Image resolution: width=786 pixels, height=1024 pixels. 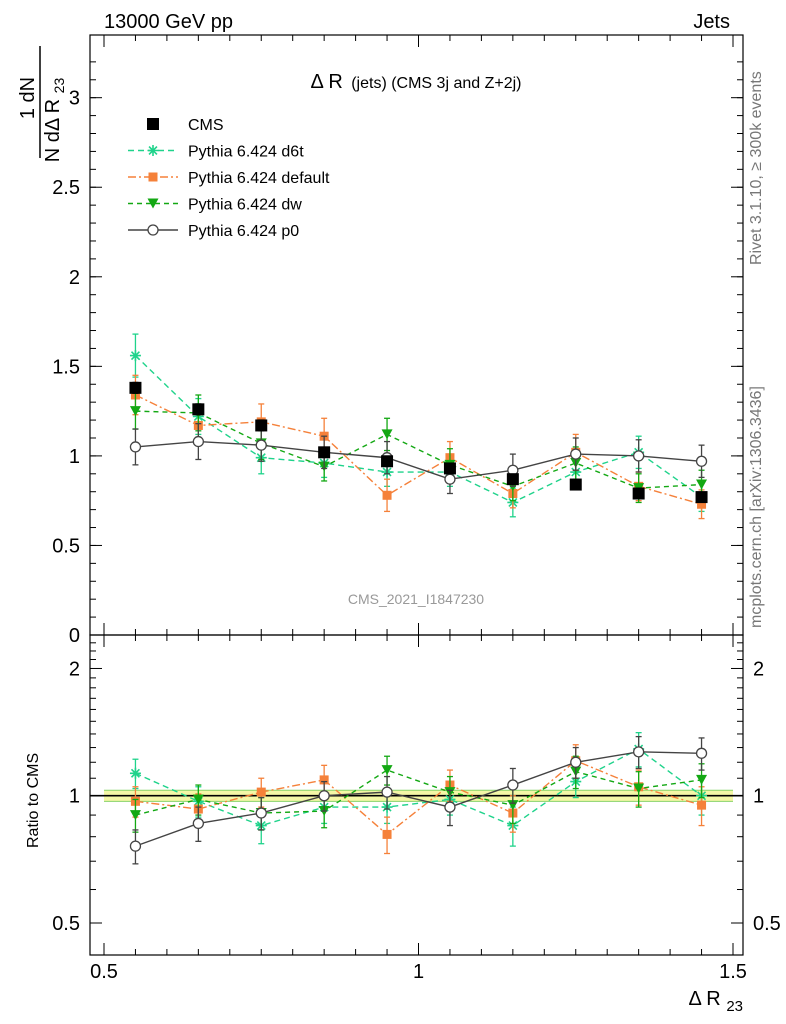 What do you see at coordinates (66, 546) in the screenshot?
I see `main-ytick-label: 0.5` at bounding box center [66, 546].